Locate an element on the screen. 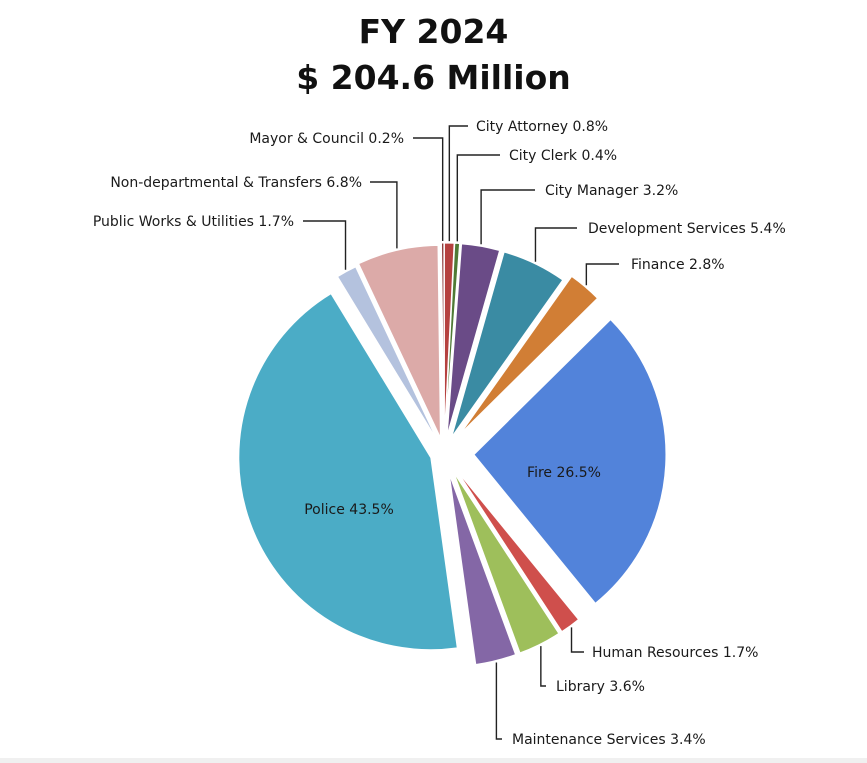 Image resolution: width=867 pixels, height=763 pixels. slice-label: Fire 26.5% is located at coordinates (564, 473).